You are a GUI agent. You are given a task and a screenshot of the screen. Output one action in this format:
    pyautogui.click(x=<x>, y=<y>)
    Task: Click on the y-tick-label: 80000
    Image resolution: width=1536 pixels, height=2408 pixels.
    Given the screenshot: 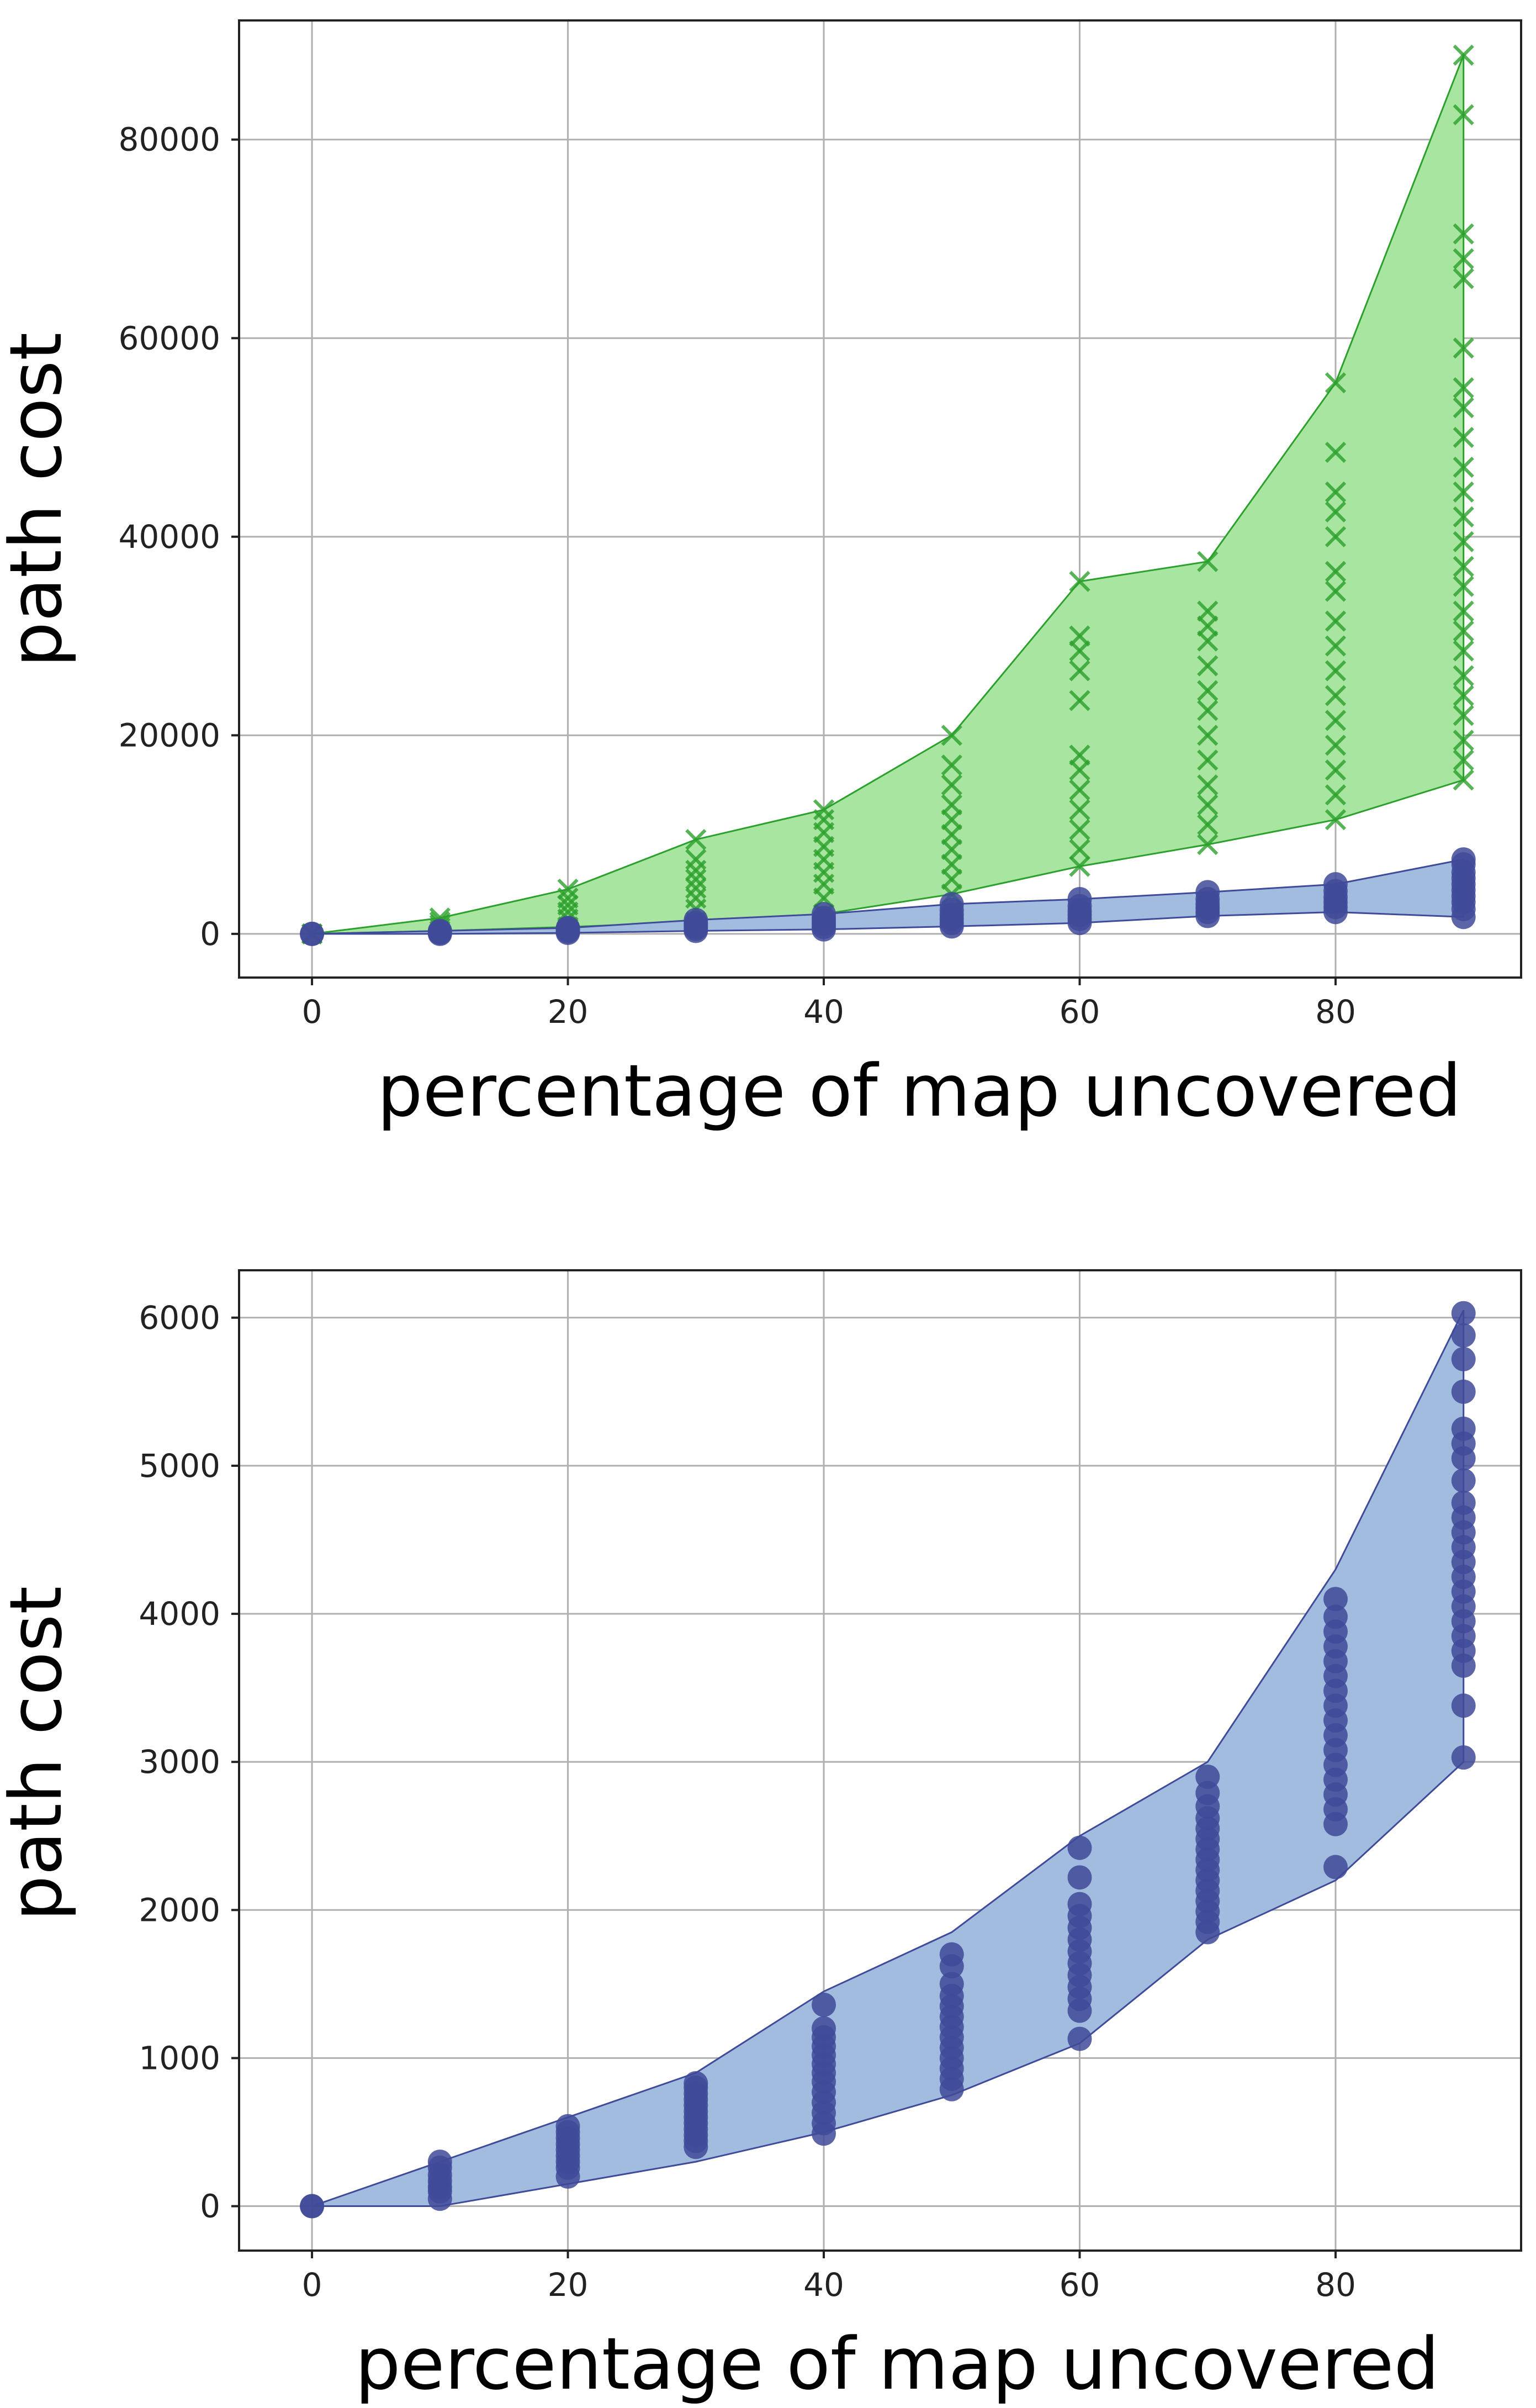 What is the action you would take?
    pyautogui.click(x=169, y=140)
    